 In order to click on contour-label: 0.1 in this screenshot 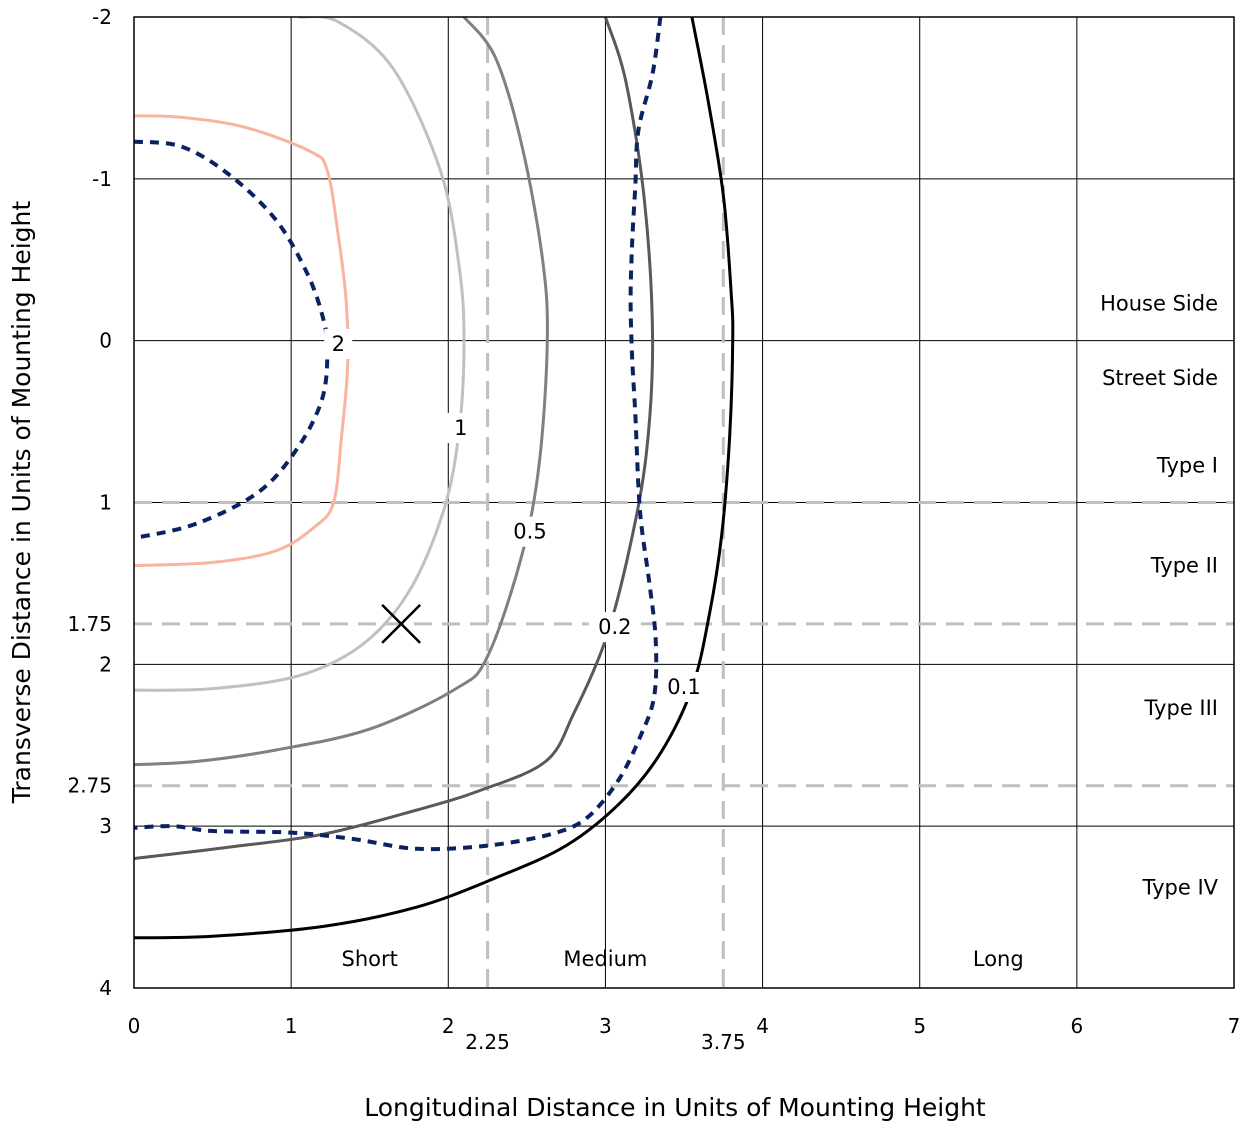, I will do `click(683, 687)`.